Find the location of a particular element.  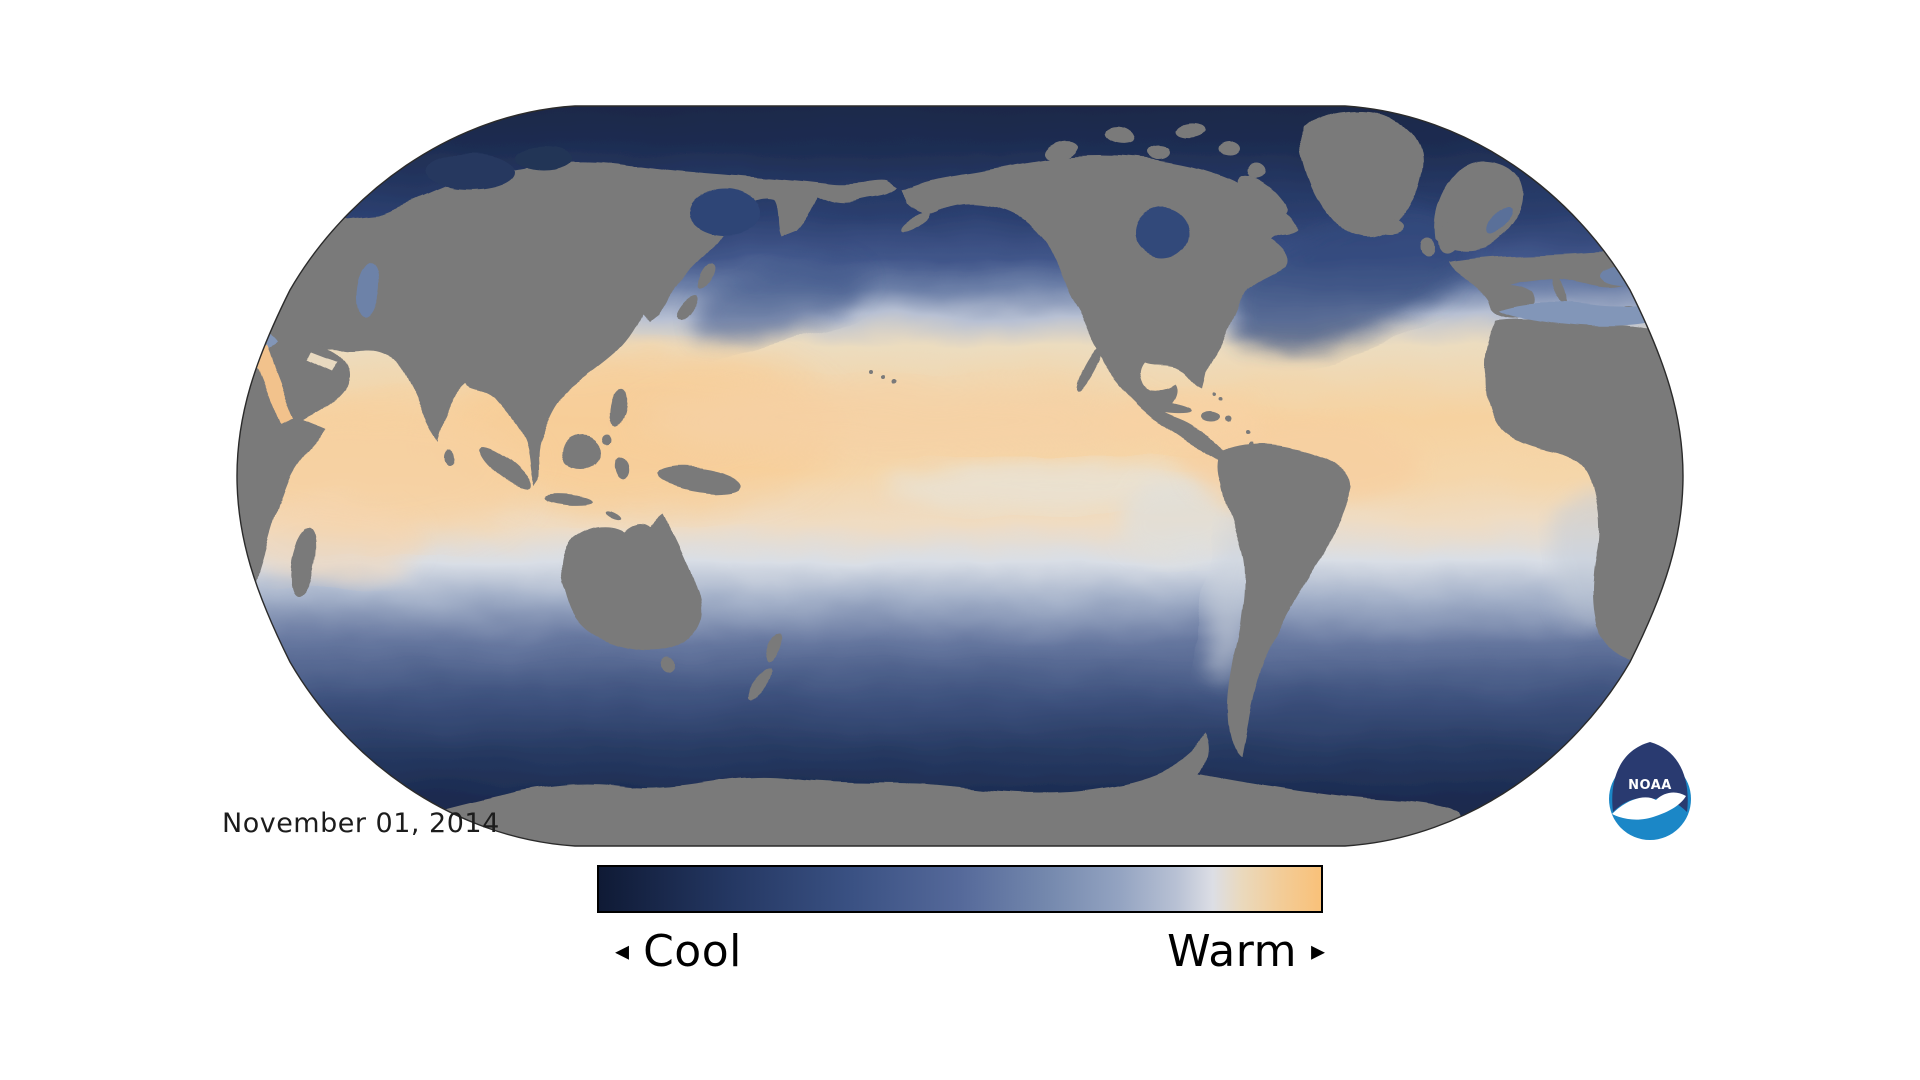

island-timor is located at coordinates (612, 516).